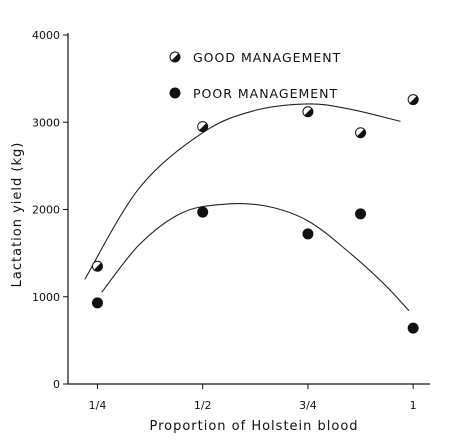  Describe the element at coordinates (46, 210) in the screenshot. I see `y-tick-label: 2000` at that location.